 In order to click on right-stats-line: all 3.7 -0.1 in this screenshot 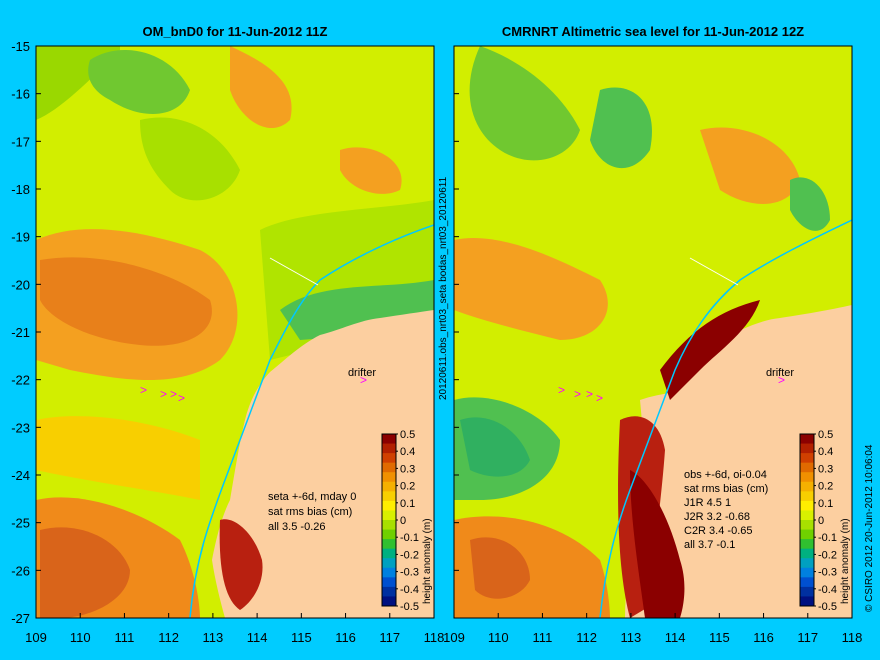, I will do `click(709, 545)`.